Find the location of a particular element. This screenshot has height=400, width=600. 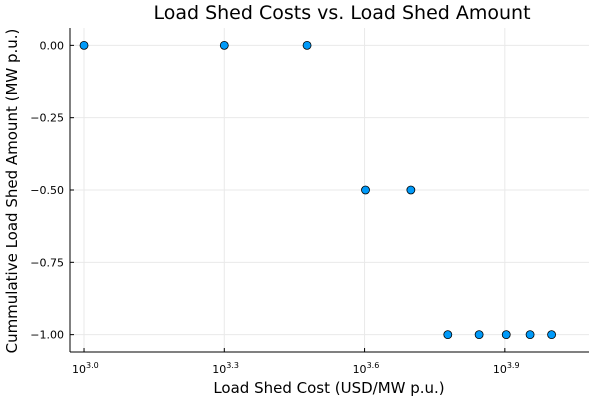

x-tick-exponent: 3.9 is located at coordinates (513, 365).